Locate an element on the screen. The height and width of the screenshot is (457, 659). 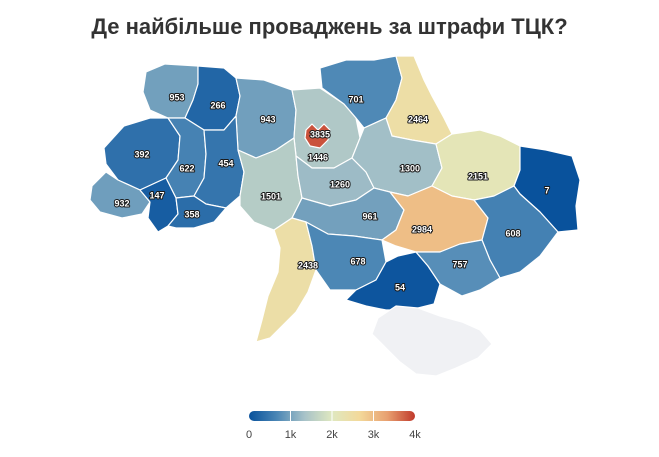
region-label-dnipropetrovsk: 2984 is located at coordinates (422, 229).